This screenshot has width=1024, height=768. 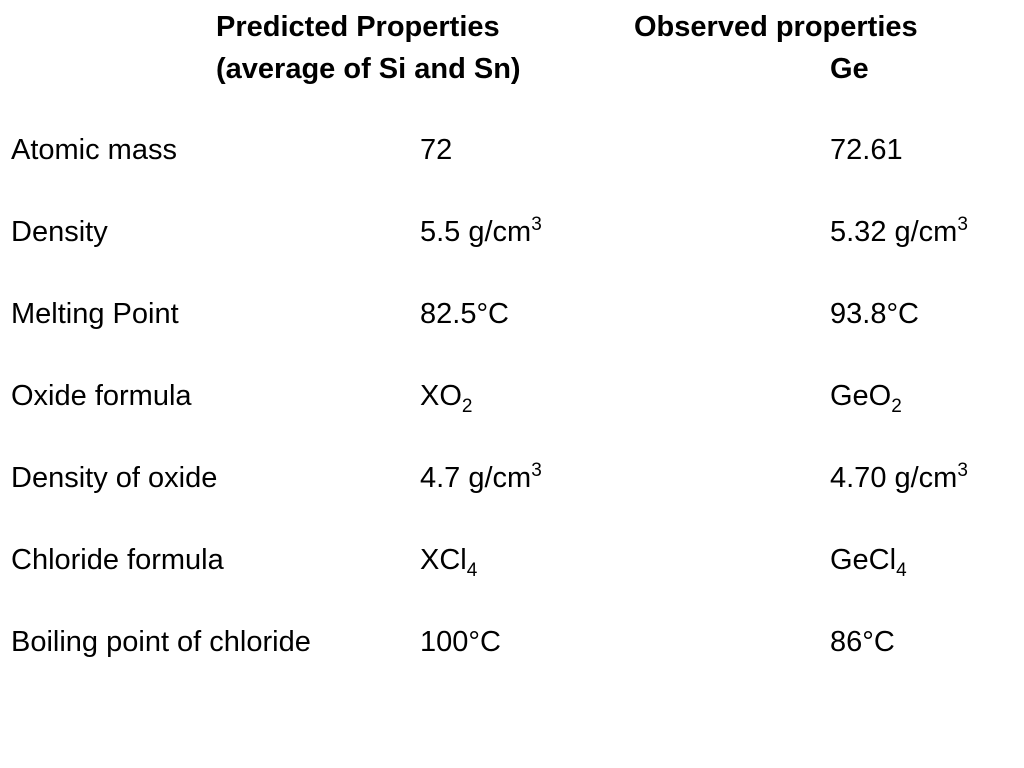 I want to click on predicted-header-line1: Predicted Properties, so click(x=358, y=27).